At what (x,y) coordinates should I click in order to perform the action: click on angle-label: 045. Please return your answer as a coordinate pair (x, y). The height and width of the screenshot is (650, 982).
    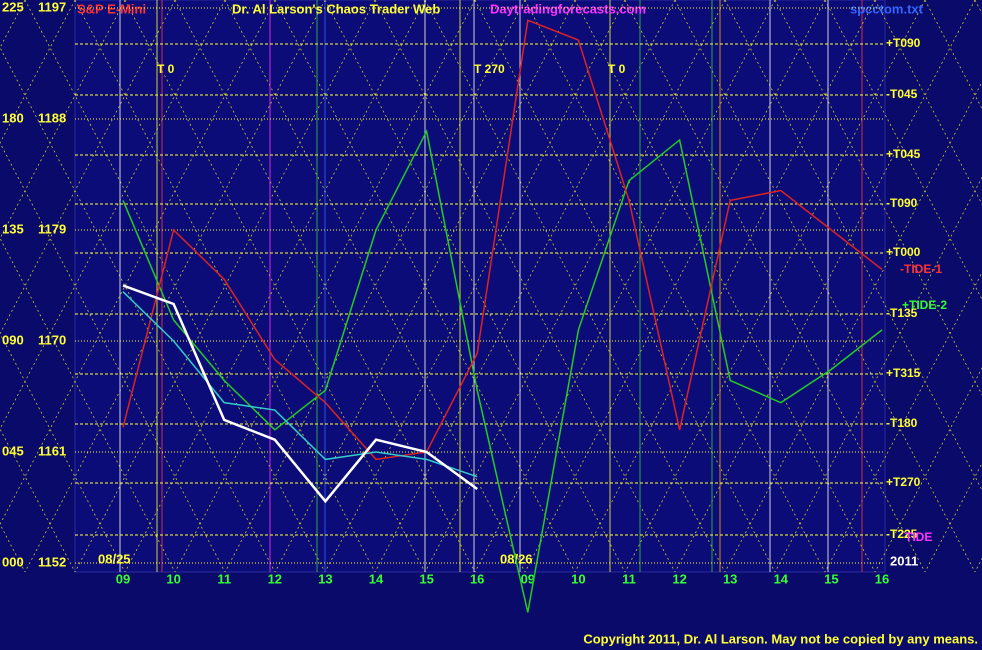
    Looking at the image, I should click on (13, 450).